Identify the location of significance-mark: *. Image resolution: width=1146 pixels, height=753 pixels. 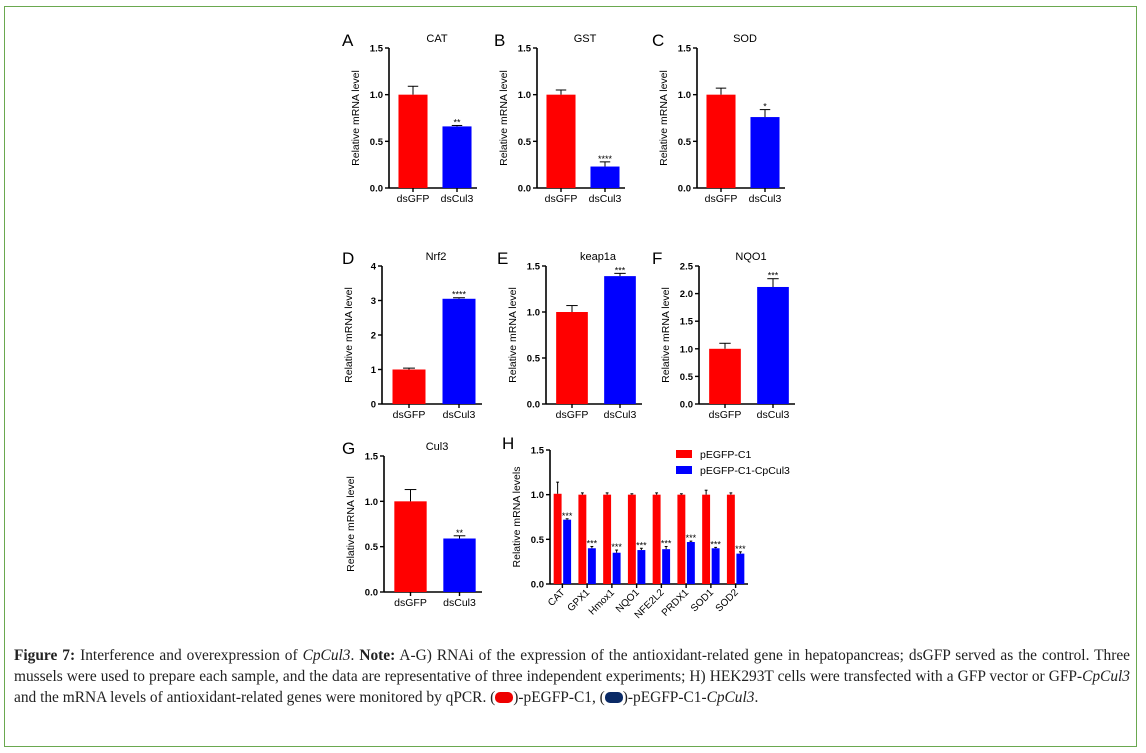
(765, 107).